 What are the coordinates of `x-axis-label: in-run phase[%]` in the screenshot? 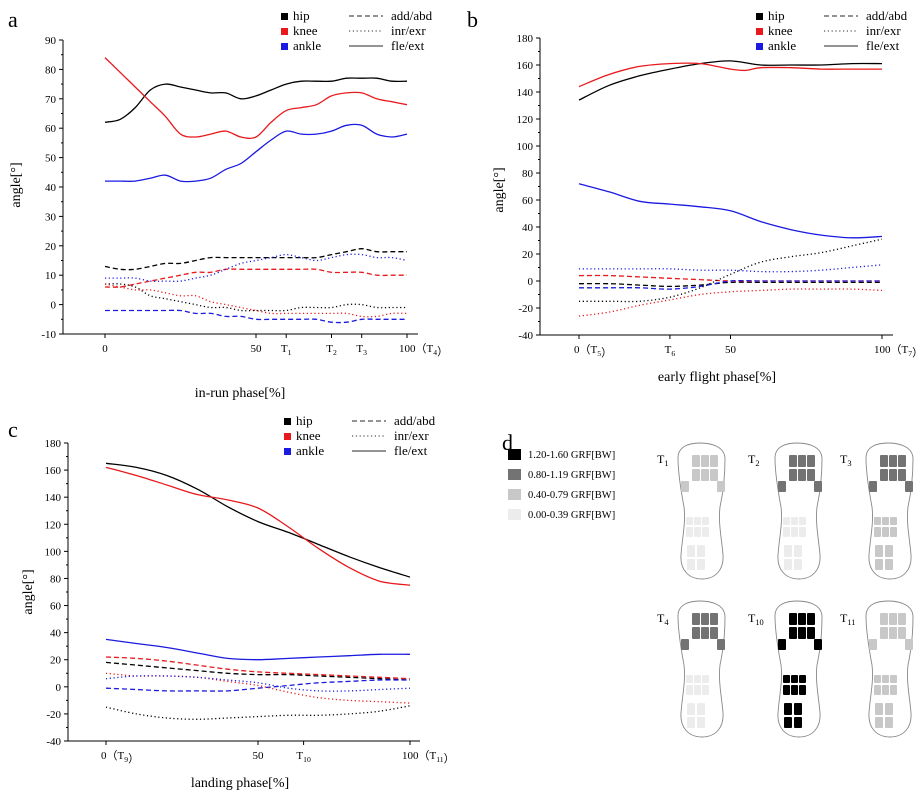 It's located at (240, 393).